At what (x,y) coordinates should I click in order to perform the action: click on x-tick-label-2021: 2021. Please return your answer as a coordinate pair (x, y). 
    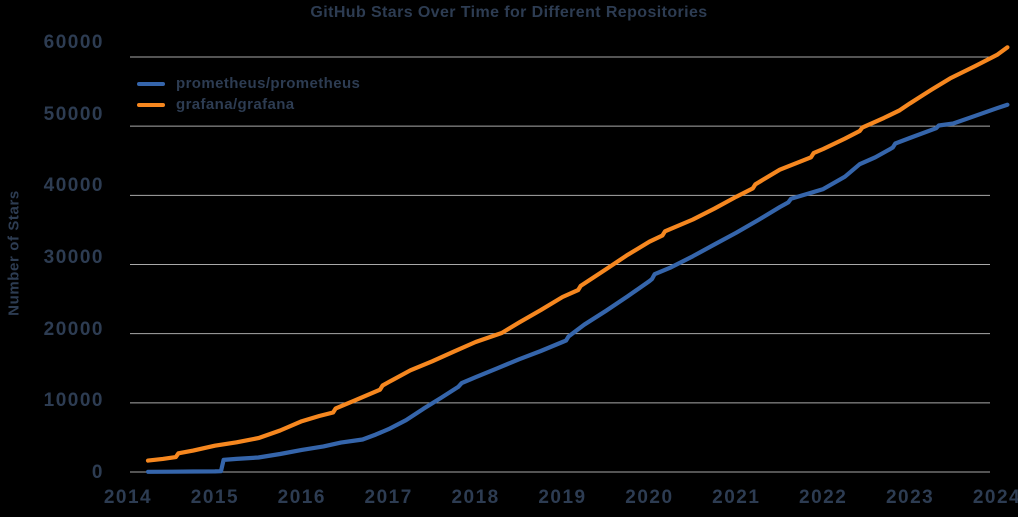
    Looking at the image, I should click on (736, 497).